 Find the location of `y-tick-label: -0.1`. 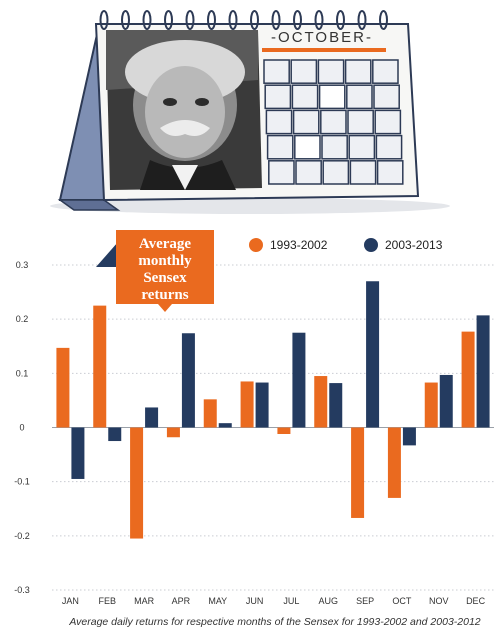

y-tick-label: -0.1 is located at coordinates (22, 482).